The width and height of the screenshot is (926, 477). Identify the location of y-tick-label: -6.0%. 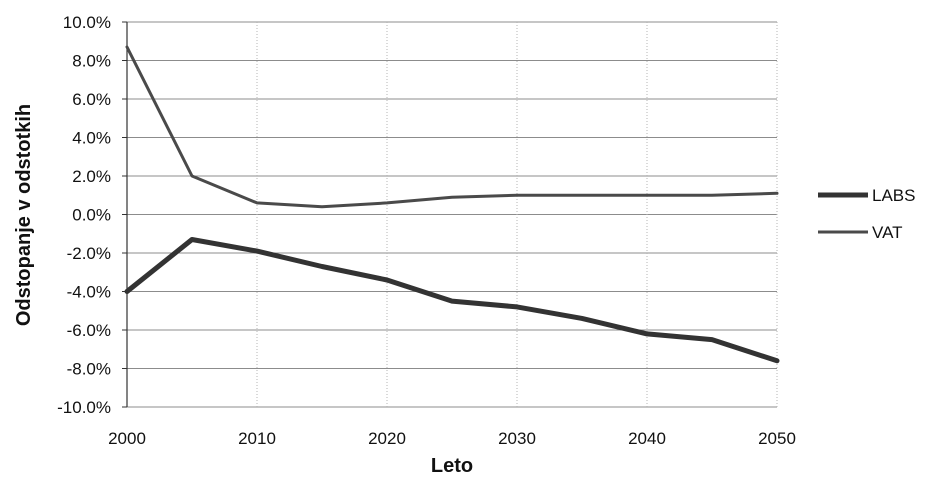
(89, 330).